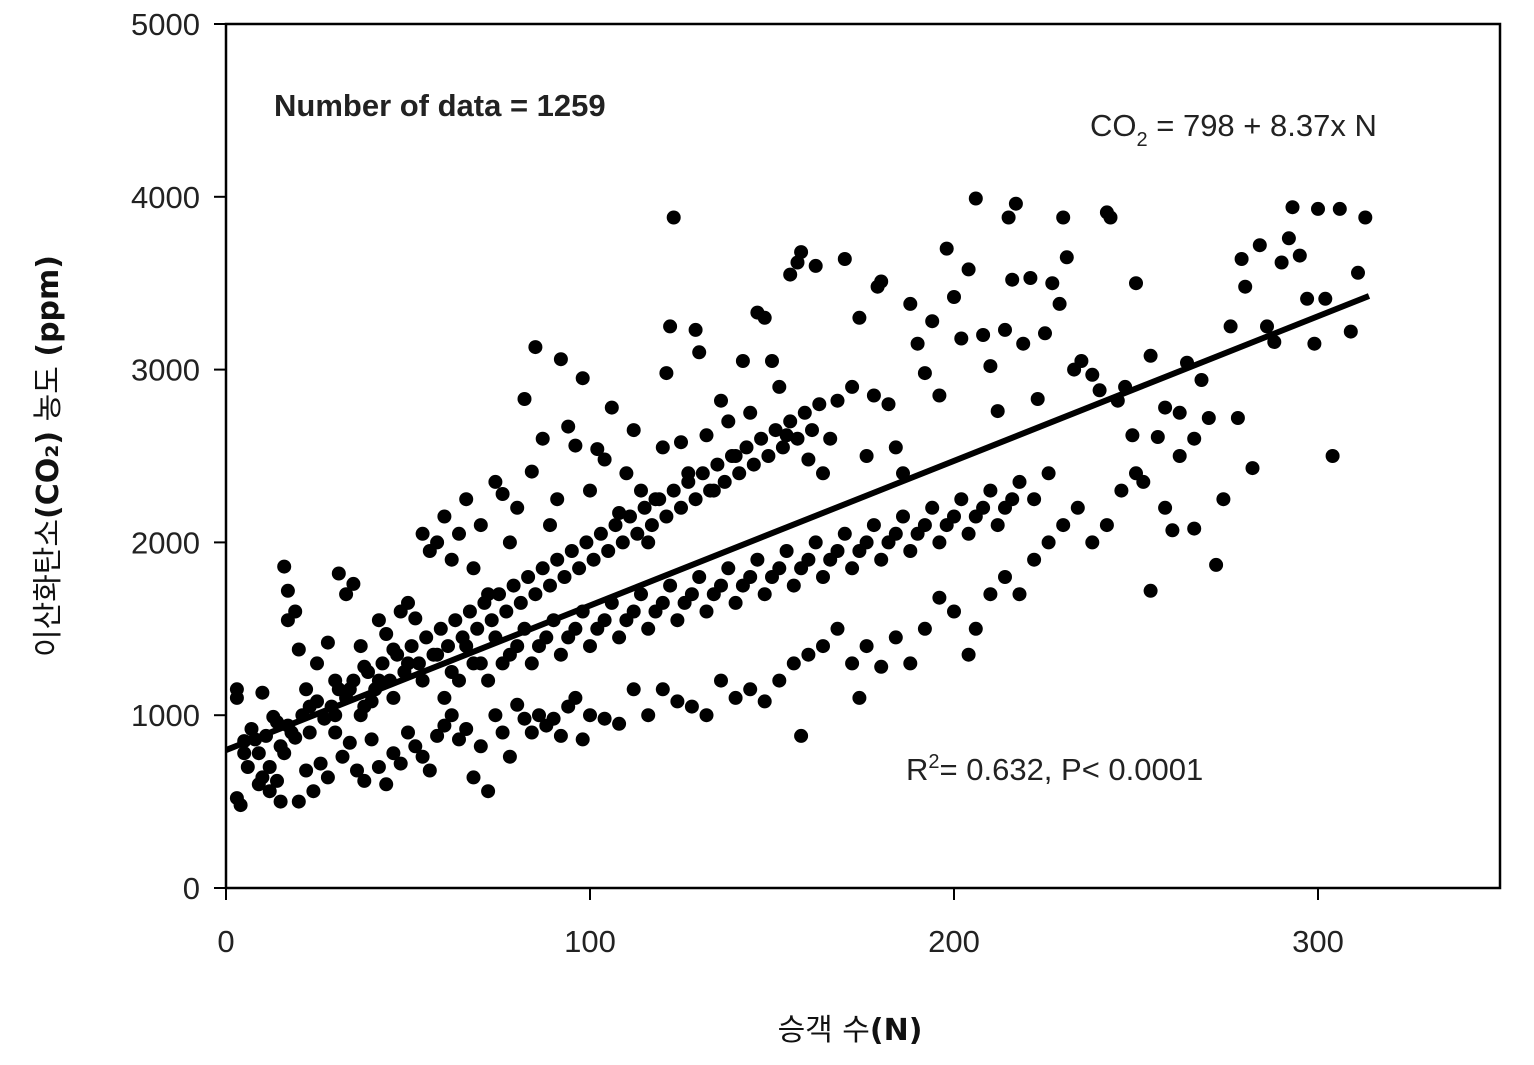  What do you see at coordinates (165, 542) in the screenshot?
I see `y-tick-label: 2000` at bounding box center [165, 542].